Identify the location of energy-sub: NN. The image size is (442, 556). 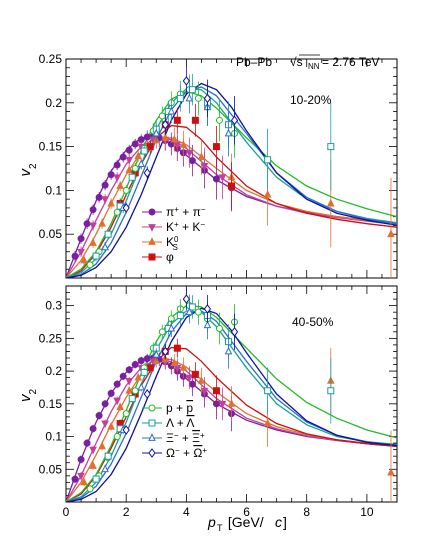
(314, 66).